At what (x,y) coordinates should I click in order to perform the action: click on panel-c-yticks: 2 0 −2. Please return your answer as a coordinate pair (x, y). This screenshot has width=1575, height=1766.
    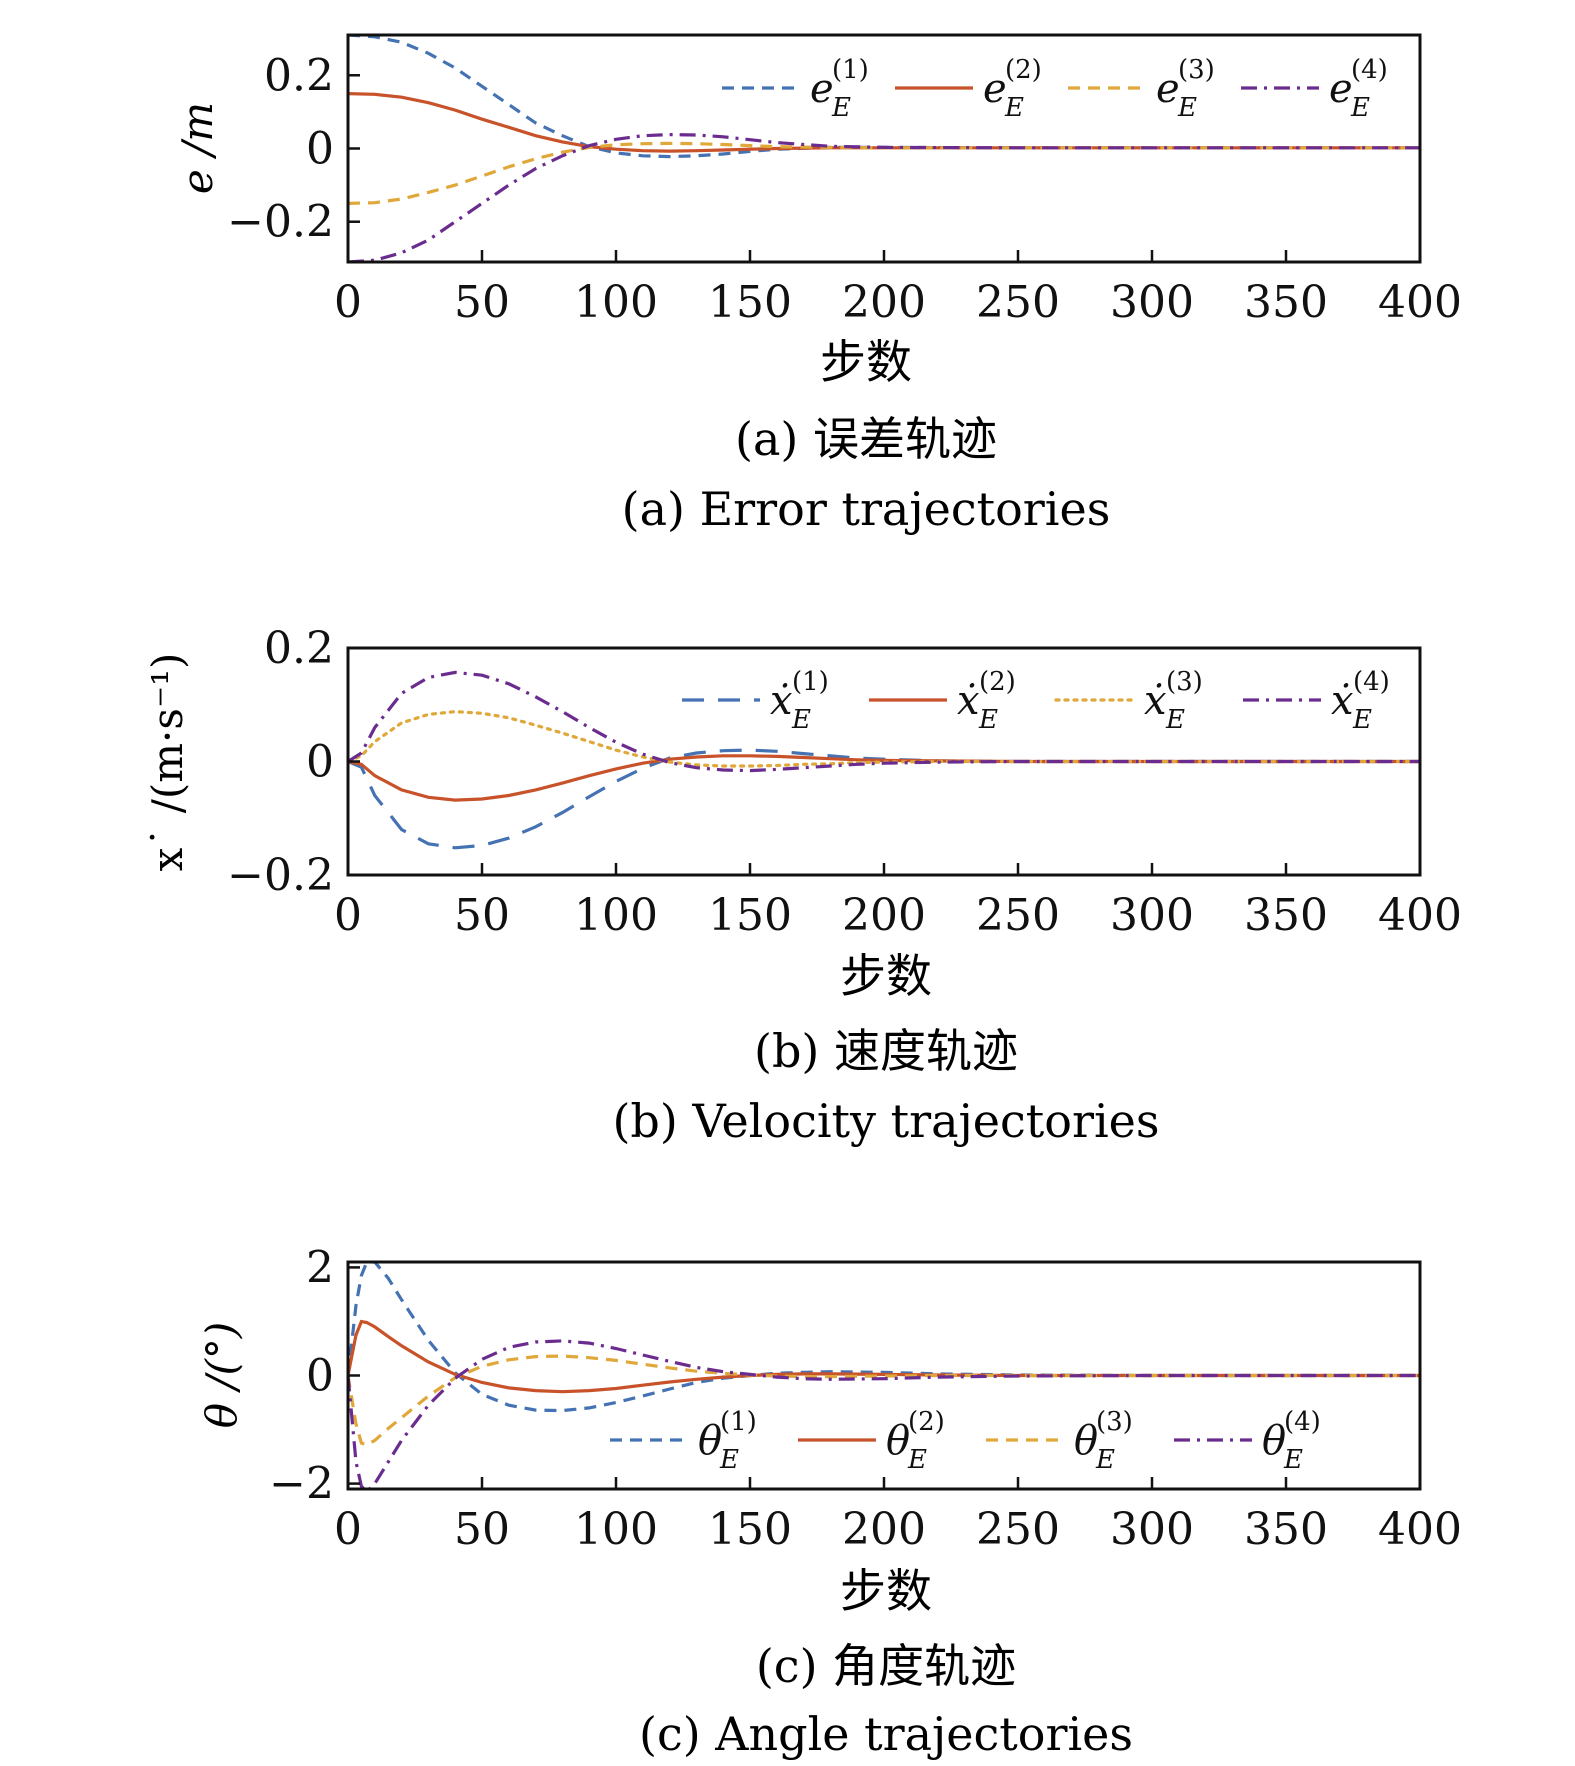
    Looking at the image, I should click on (314, 1376).